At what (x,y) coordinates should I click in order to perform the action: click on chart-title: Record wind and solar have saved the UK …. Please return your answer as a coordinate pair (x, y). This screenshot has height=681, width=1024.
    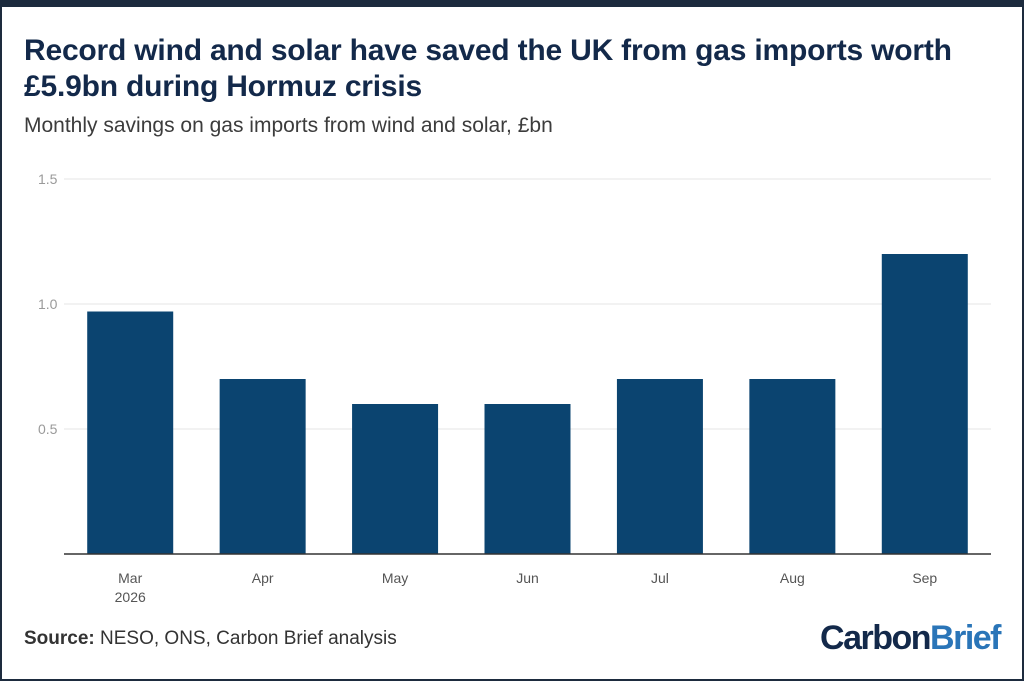
    Looking at the image, I should click on (488, 68).